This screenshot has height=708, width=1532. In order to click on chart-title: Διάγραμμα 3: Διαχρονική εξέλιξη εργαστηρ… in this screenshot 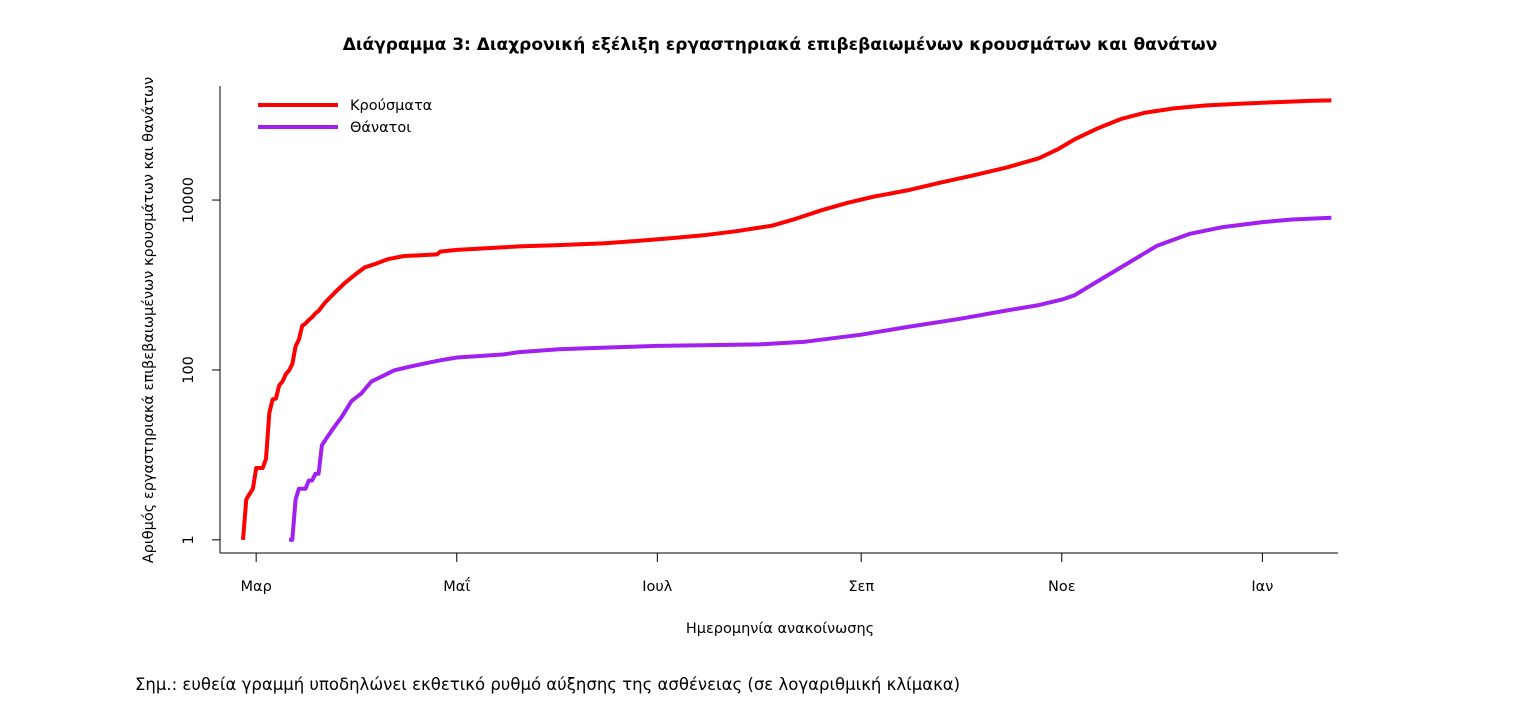, I will do `click(780, 45)`.